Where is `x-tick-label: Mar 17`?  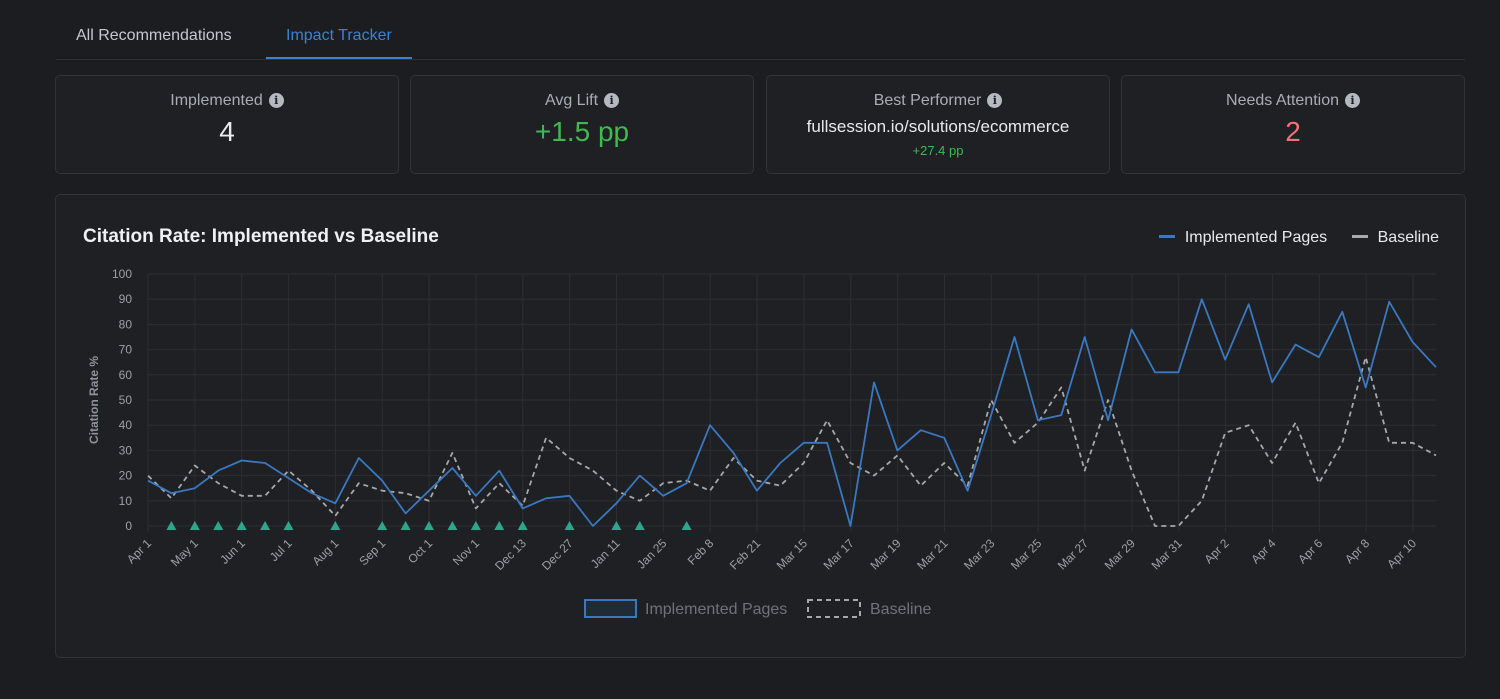
x-tick-label: Mar 17 is located at coordinates (839, 554).